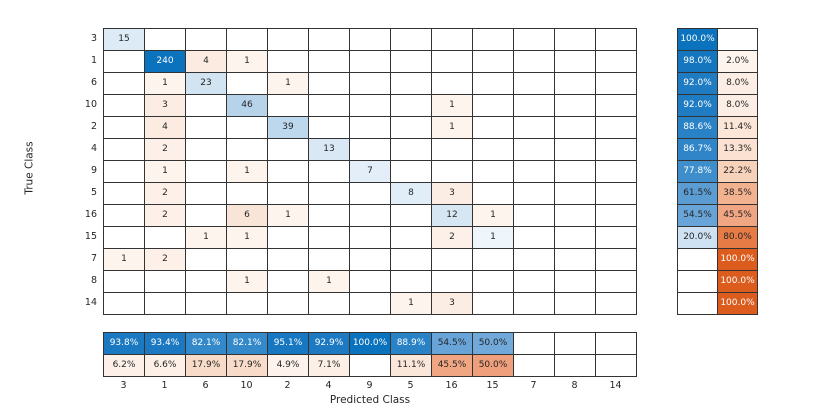 The width and height of the screenshot is (840, 420). Describe the element at coordinates (124, 344) in the screenshot. I see `col-summary-correct-cell: 93.8%` at that location.